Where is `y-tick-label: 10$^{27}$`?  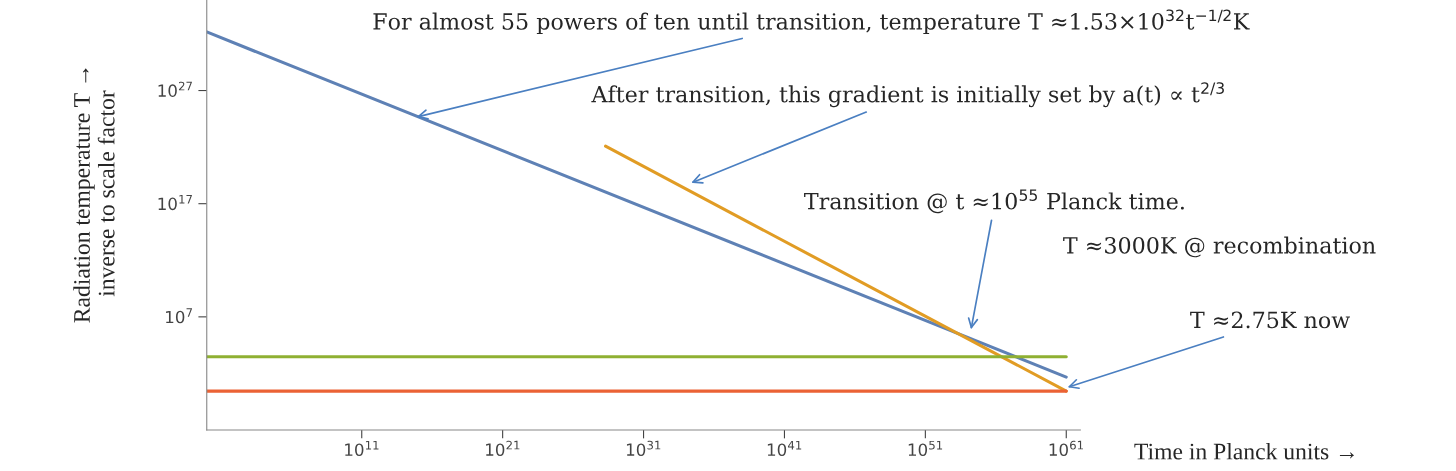
y-tick-label: 10$^{27}$ is located at coordinates (175, 89).